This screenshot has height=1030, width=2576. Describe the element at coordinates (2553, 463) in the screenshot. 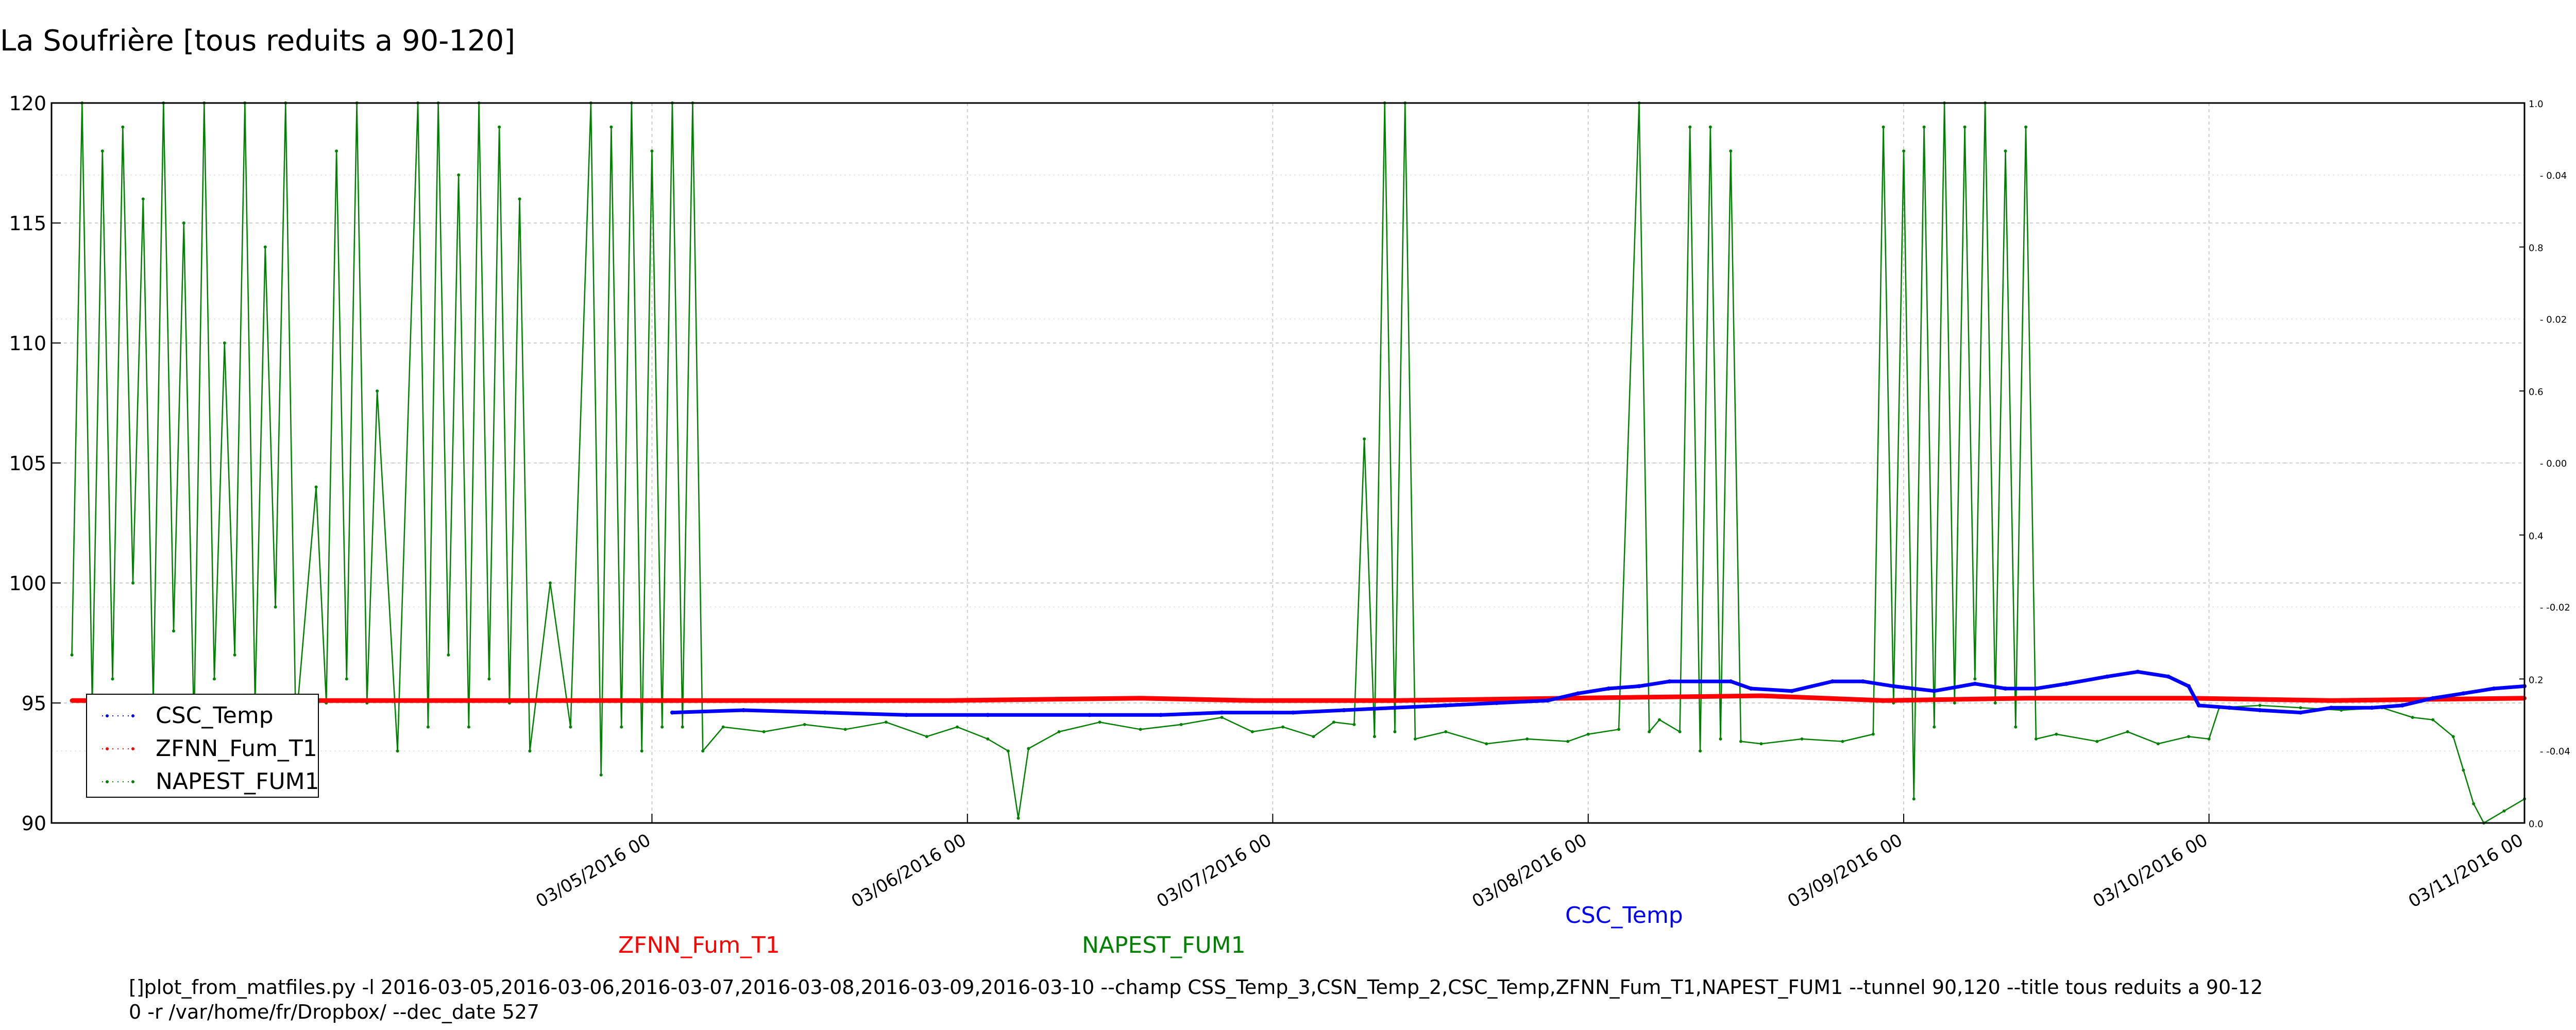

I see `secondary-minor-label: - 0.00` at that location.